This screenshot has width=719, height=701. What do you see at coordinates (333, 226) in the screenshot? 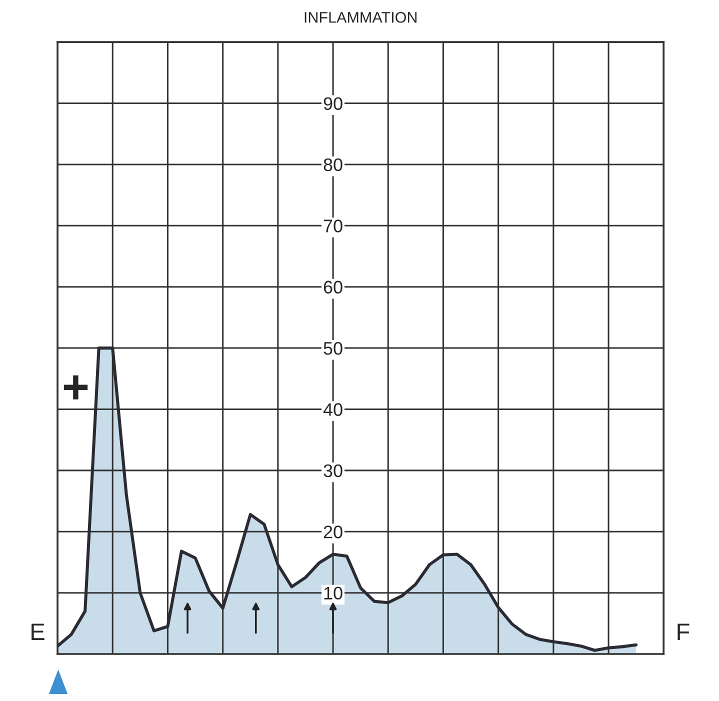
I see `y-tick-label: 70` at bounding box center [333, 226].